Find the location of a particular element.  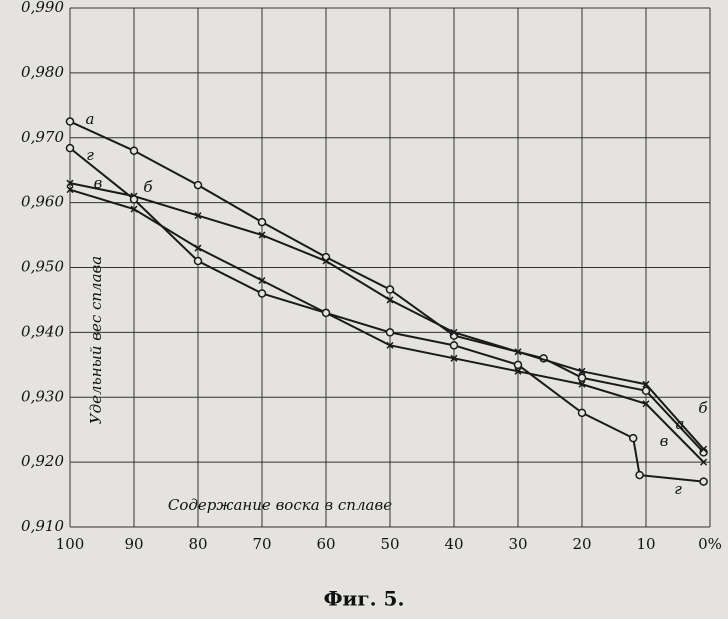

y-tick-label: 0,970 is located at coordinates (42, 137).